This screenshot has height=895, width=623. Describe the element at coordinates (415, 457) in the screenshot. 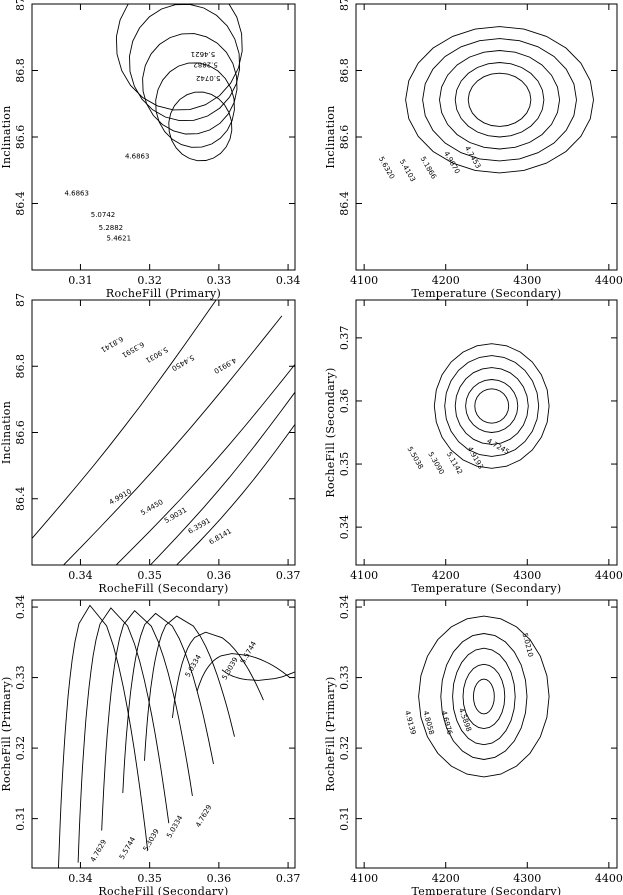

I see `contour-label: 5.5038` at that location.